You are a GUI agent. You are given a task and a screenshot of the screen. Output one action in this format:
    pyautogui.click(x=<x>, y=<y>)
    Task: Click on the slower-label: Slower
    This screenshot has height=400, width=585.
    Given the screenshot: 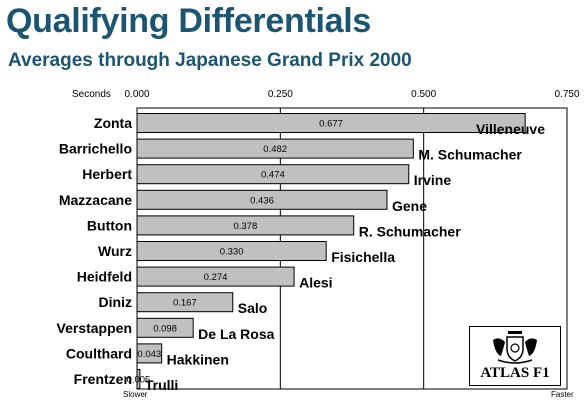 What is the action you would take?
    pyautogui.click(x=135, y=394)
    